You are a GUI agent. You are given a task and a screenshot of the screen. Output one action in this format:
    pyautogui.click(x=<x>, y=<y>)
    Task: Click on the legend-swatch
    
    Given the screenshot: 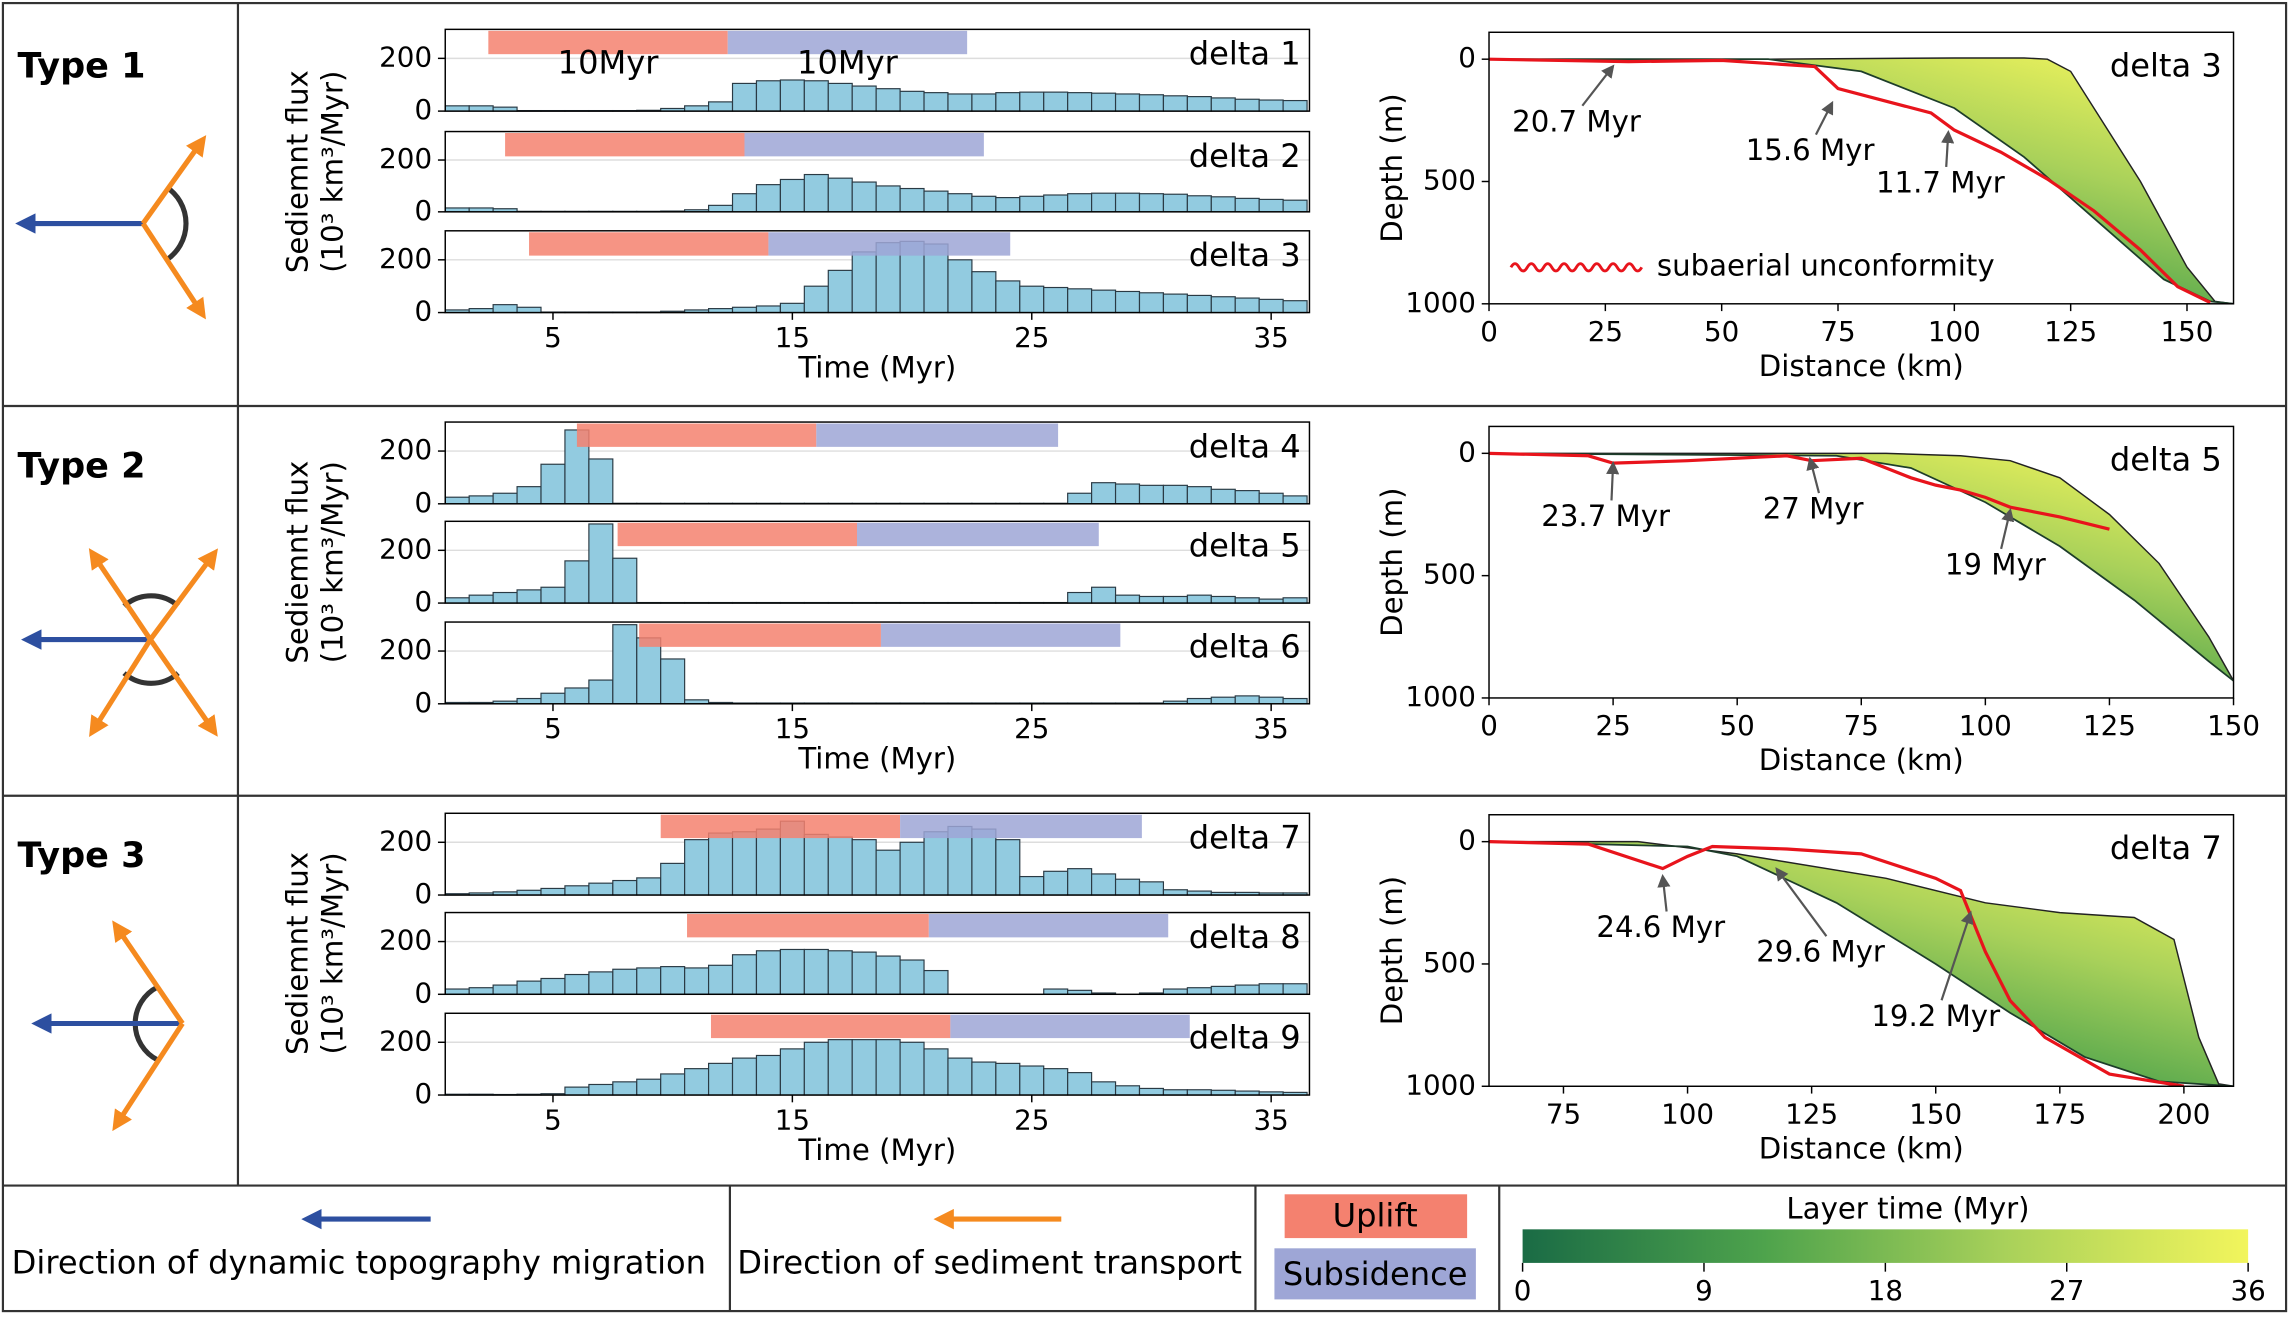 What is the action you would take?
    pyautogui.click(x=1375, y=1274)
    